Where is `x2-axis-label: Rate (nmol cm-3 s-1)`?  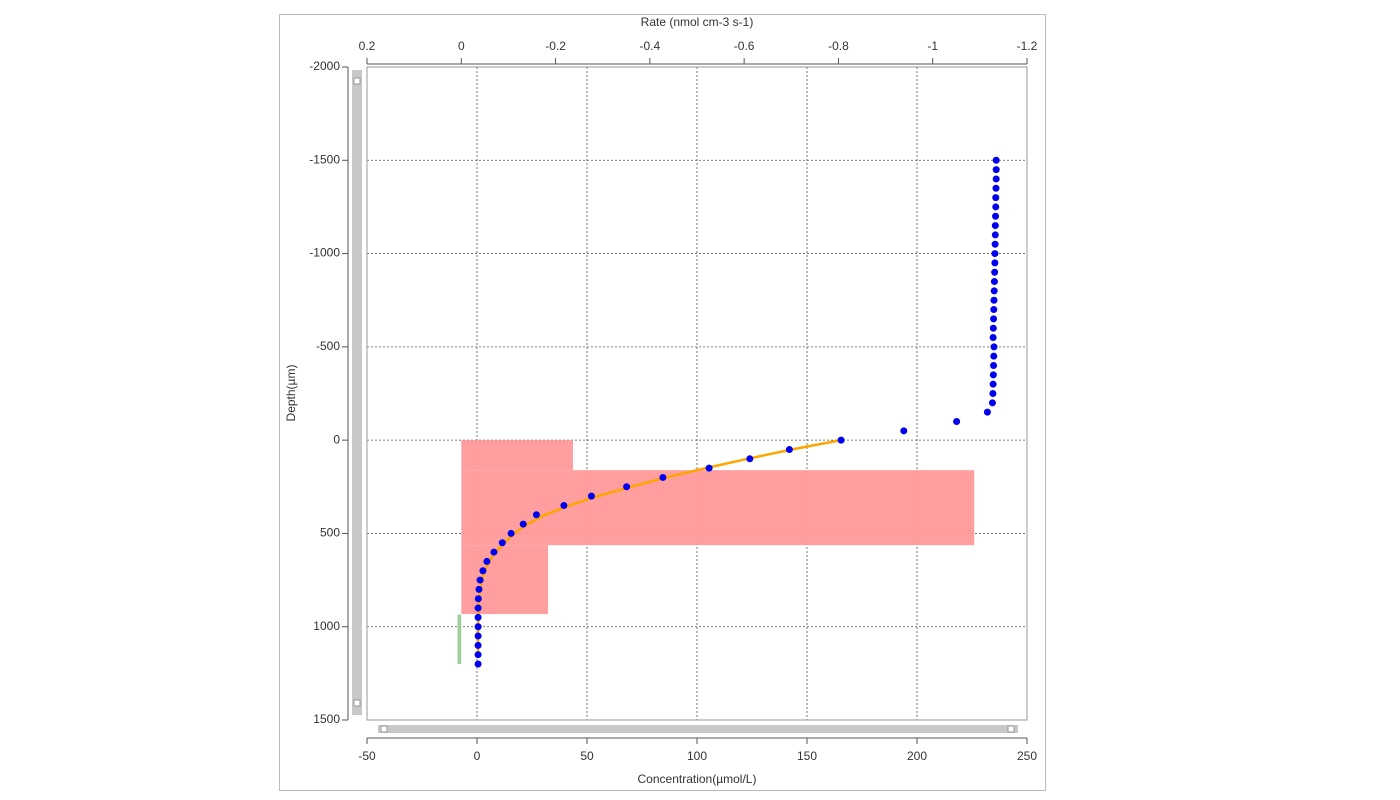 x2-axis-label: Rate (nmol cm-3 s-1) is located at coordinates (697, 22).